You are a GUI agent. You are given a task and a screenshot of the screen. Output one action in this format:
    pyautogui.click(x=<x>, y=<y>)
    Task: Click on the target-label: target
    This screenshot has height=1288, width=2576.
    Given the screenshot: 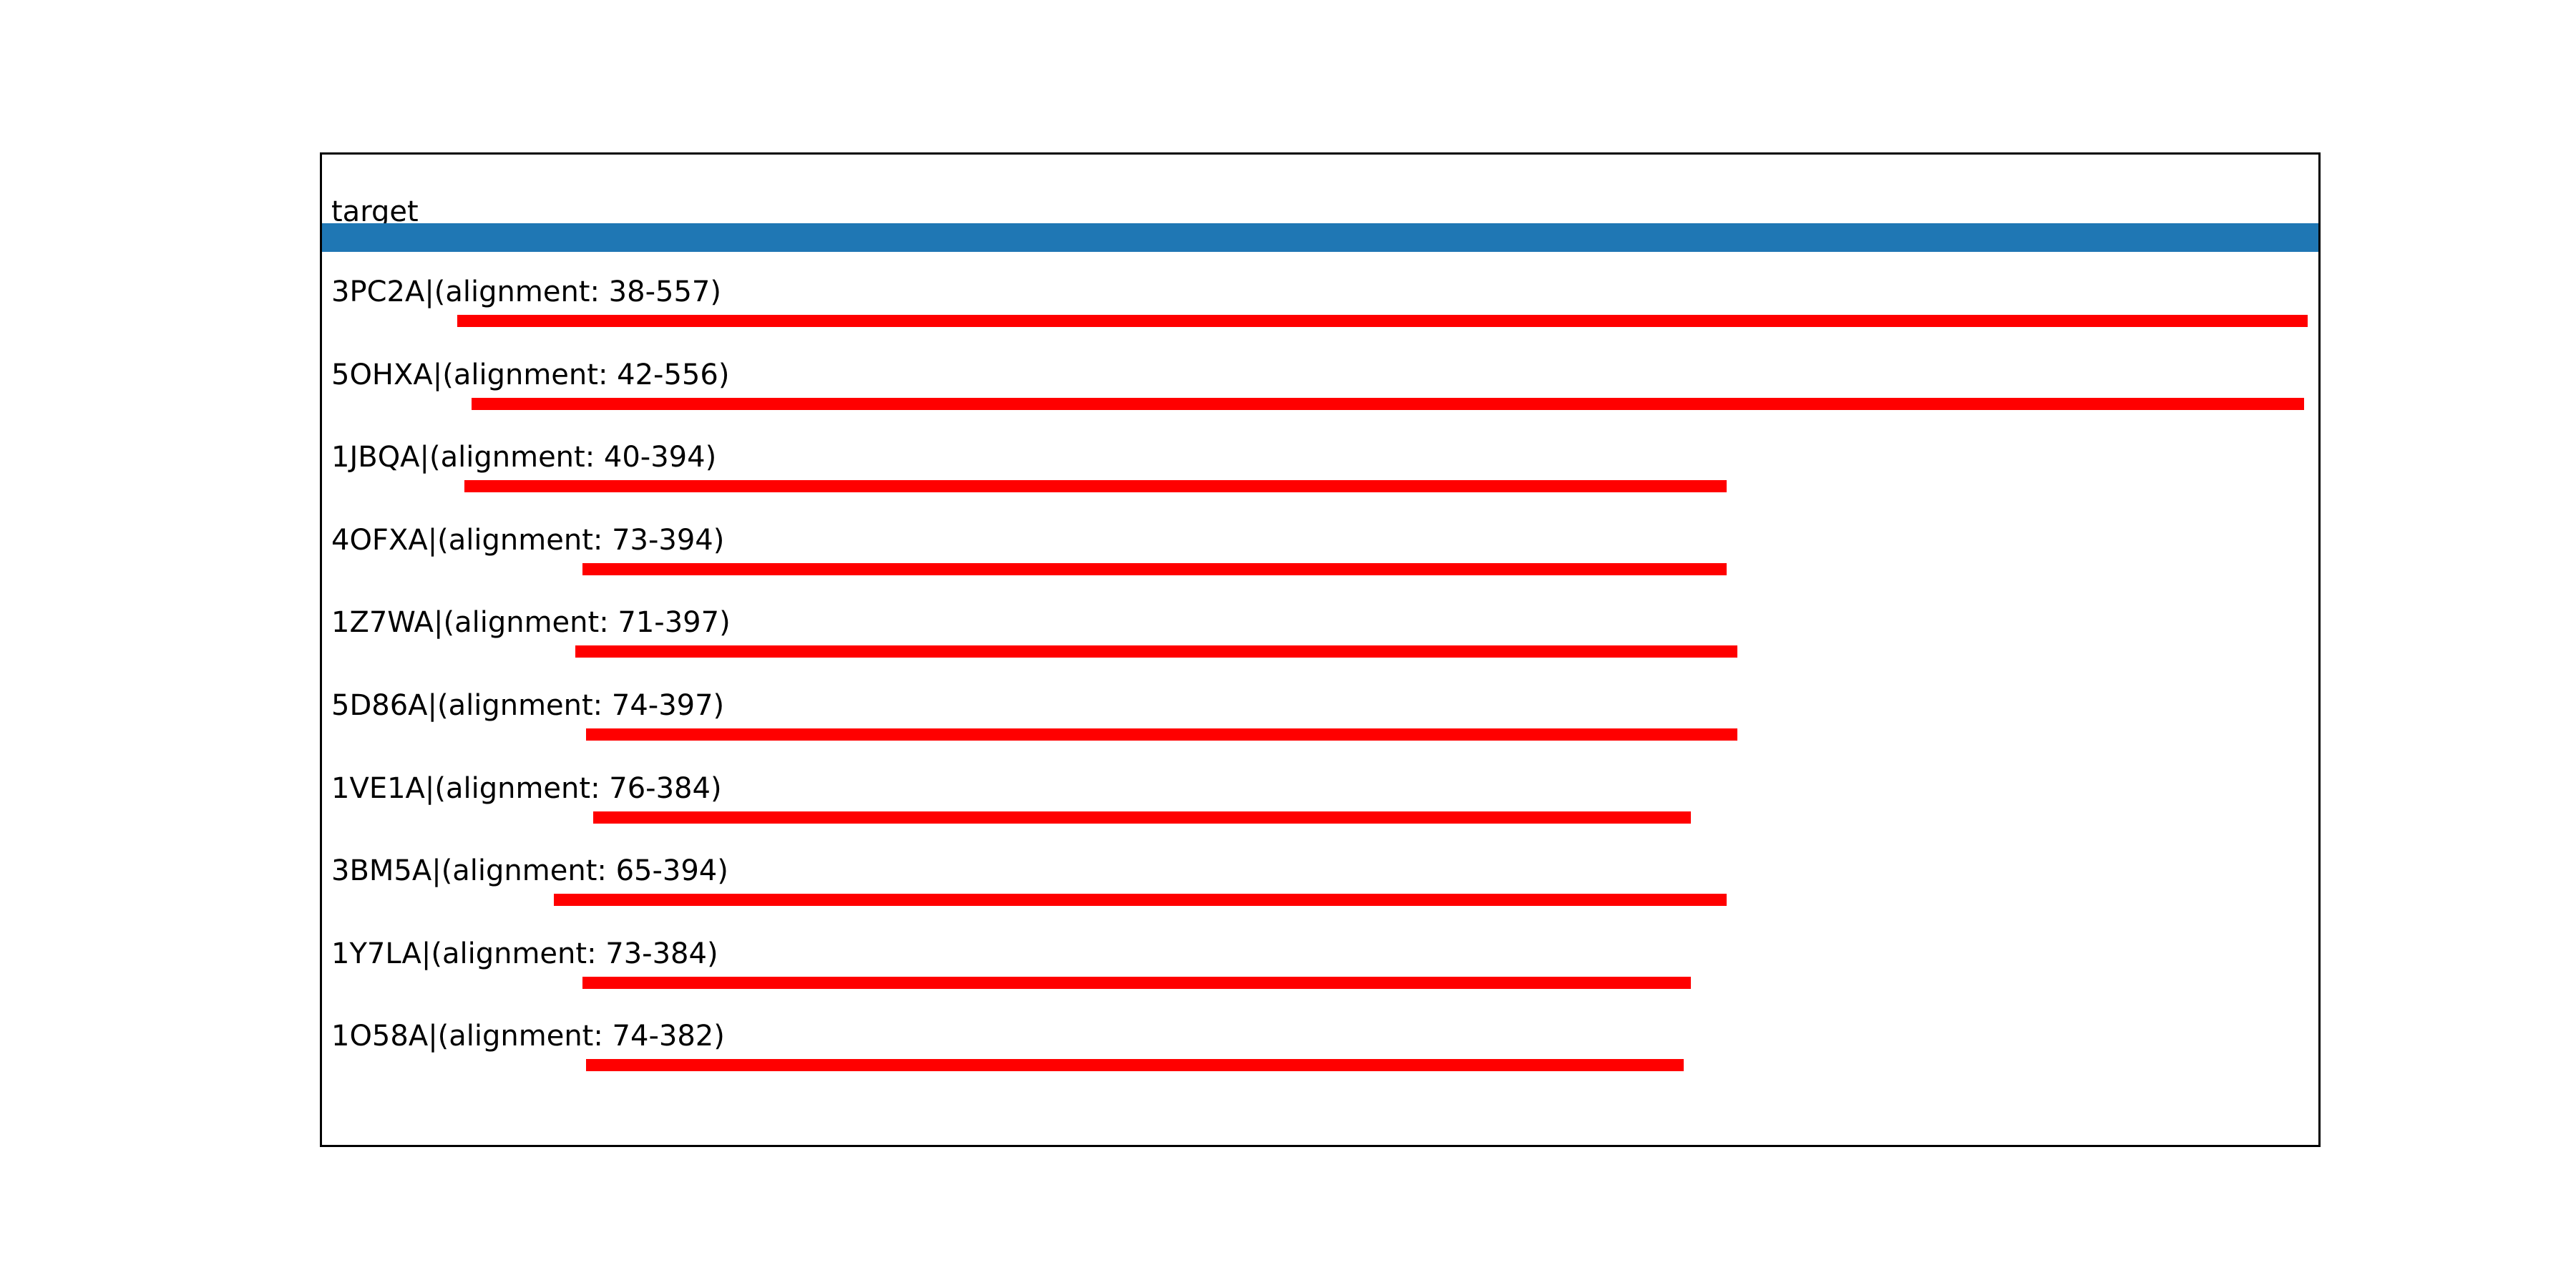 What is the action you would take?
    pyautogui.click(x=375, y=211)
    